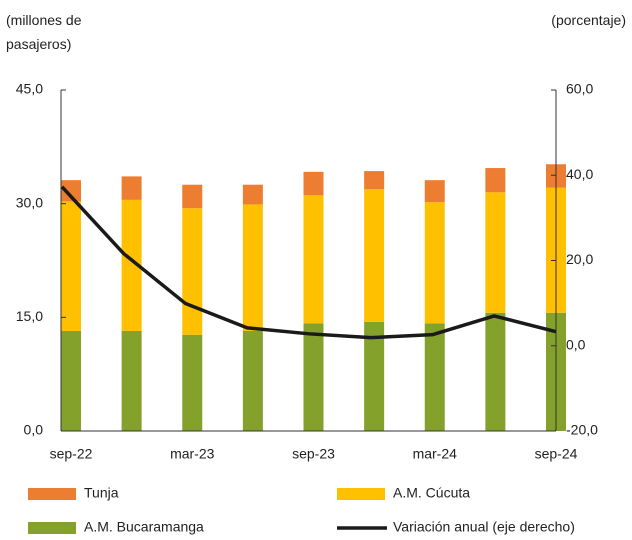 The height and width of the screenshot is (540, 632). I want to click on y-tick-label: 30,0, so click(29, 202).